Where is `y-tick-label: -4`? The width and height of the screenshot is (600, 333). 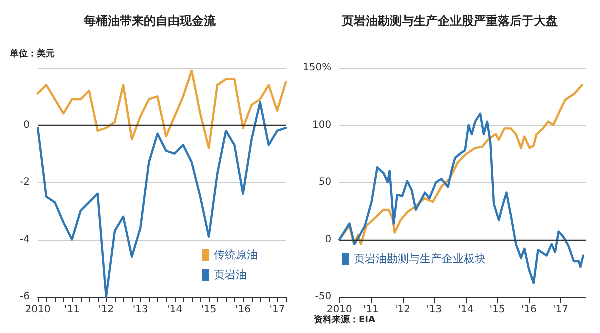
y-tick-label: -4 is located at coordinates (25, 240).